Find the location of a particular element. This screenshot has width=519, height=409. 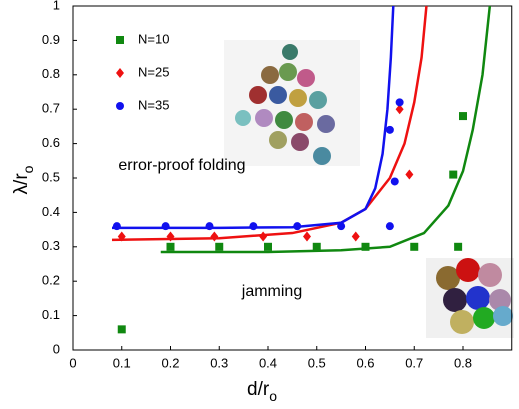

y-axis-label: λ/ro is located at coordinates (23, 179).